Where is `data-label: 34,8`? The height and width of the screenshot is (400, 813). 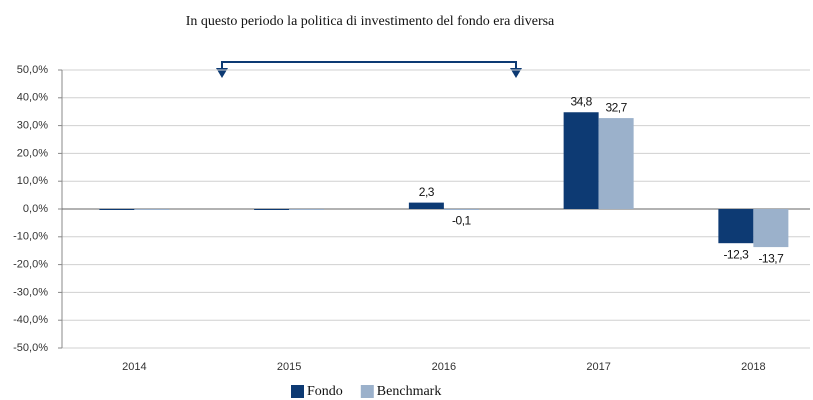
data-label: 34,8 is located at coordinates (581, 101).